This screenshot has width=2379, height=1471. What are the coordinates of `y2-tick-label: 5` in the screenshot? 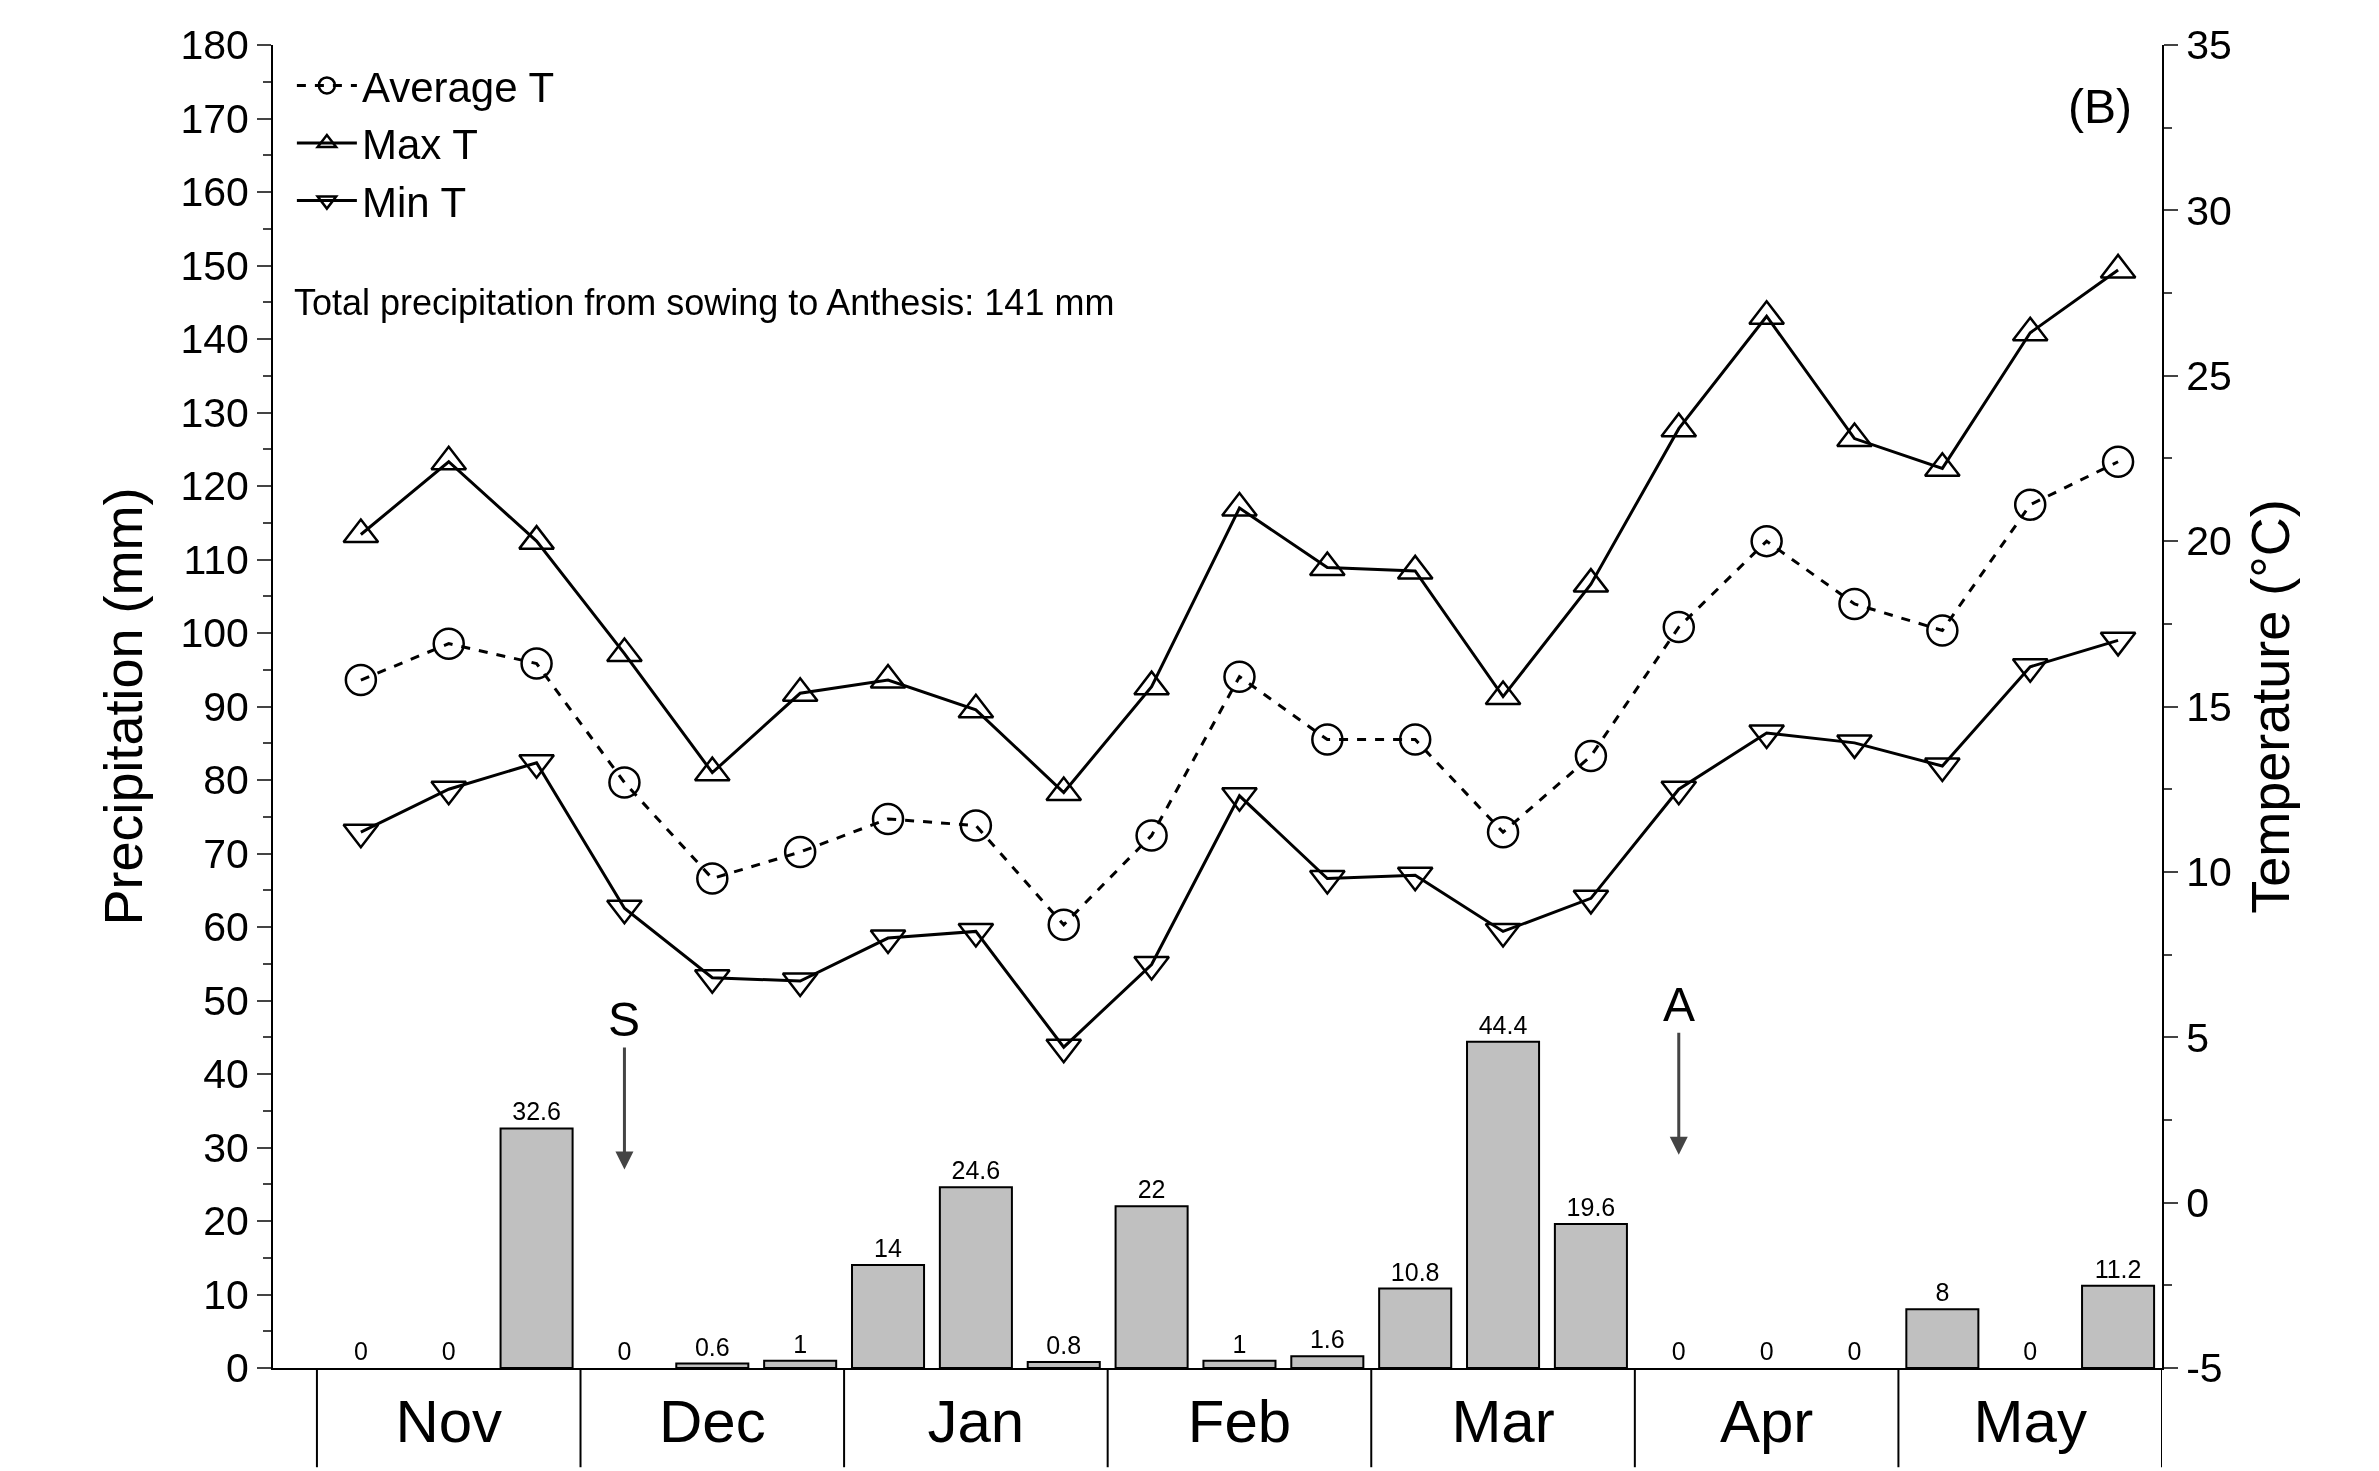 It's located at (2198, 1037).